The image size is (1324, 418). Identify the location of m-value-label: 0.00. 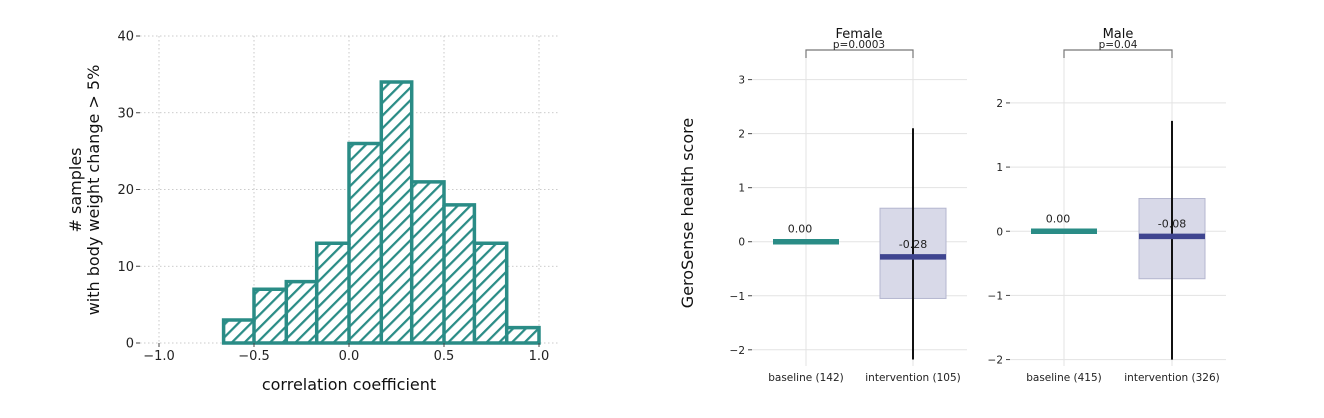
(1058, 218).